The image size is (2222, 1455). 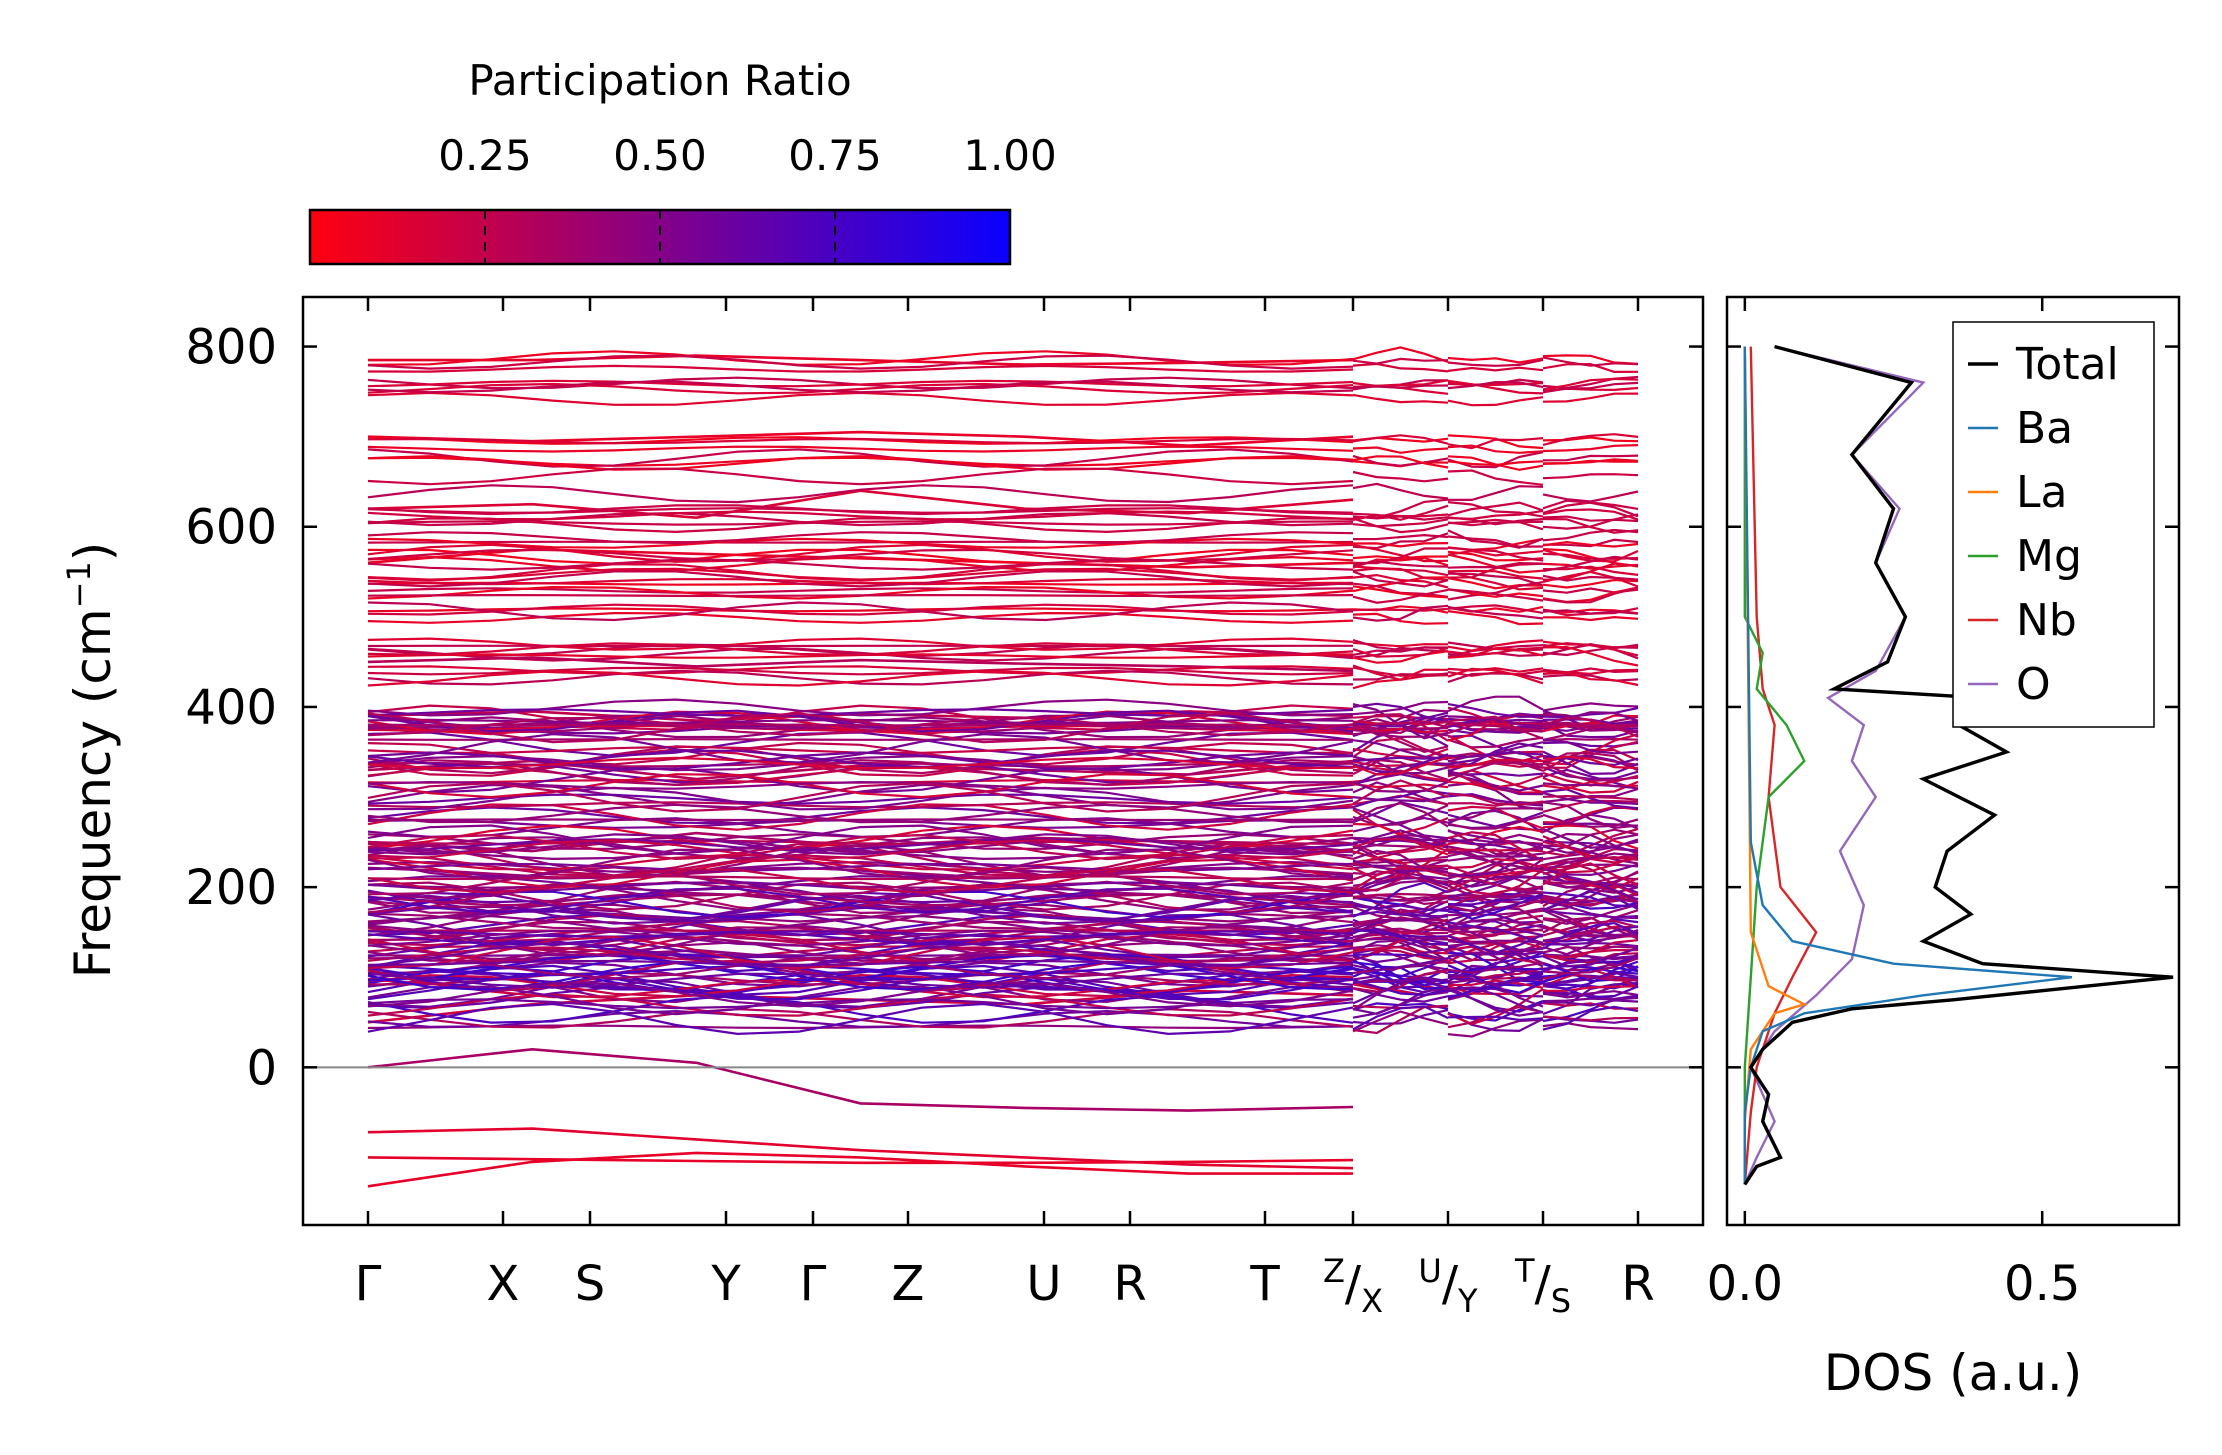 I want to click on dos-curve-total, so click(x=1958, y=765).